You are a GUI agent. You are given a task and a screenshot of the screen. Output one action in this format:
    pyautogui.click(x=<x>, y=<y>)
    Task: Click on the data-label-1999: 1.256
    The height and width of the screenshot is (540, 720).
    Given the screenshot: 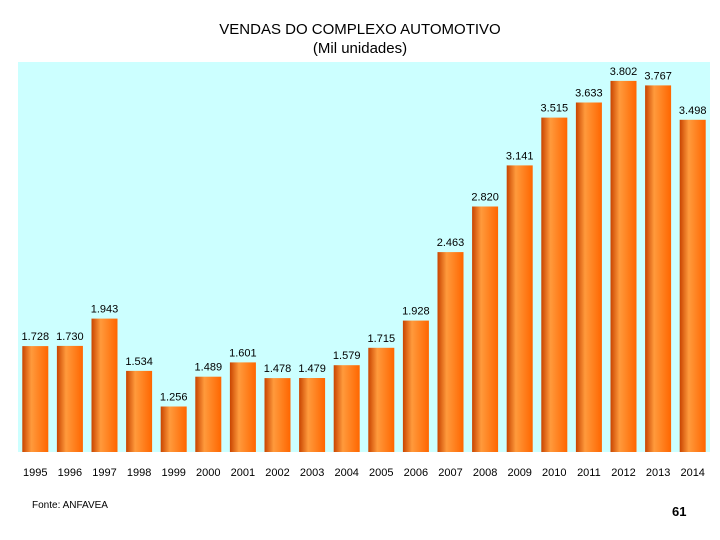 What is the action you would take?
    pyautogui.click(x=174, y=398)
    